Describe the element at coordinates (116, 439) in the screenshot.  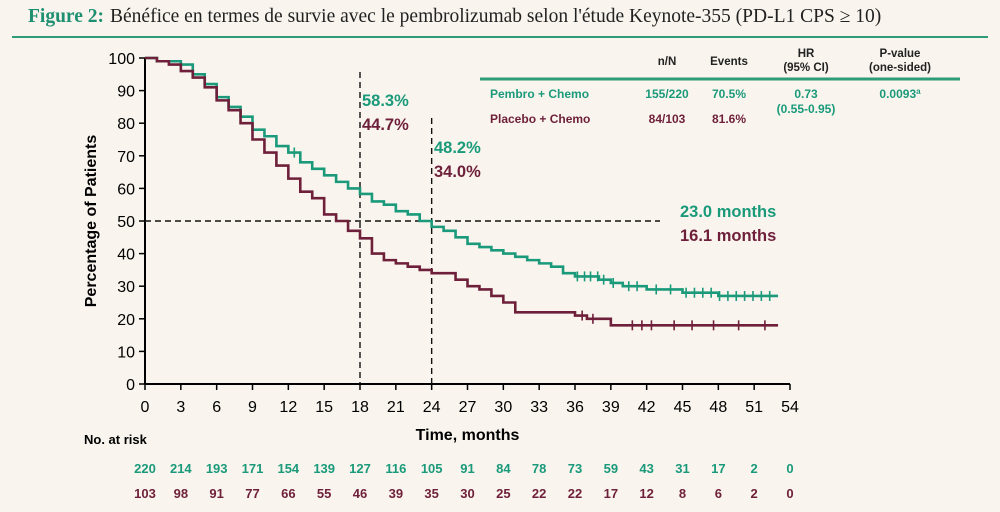
I see `at-risk-title: No. at risk` at that location.